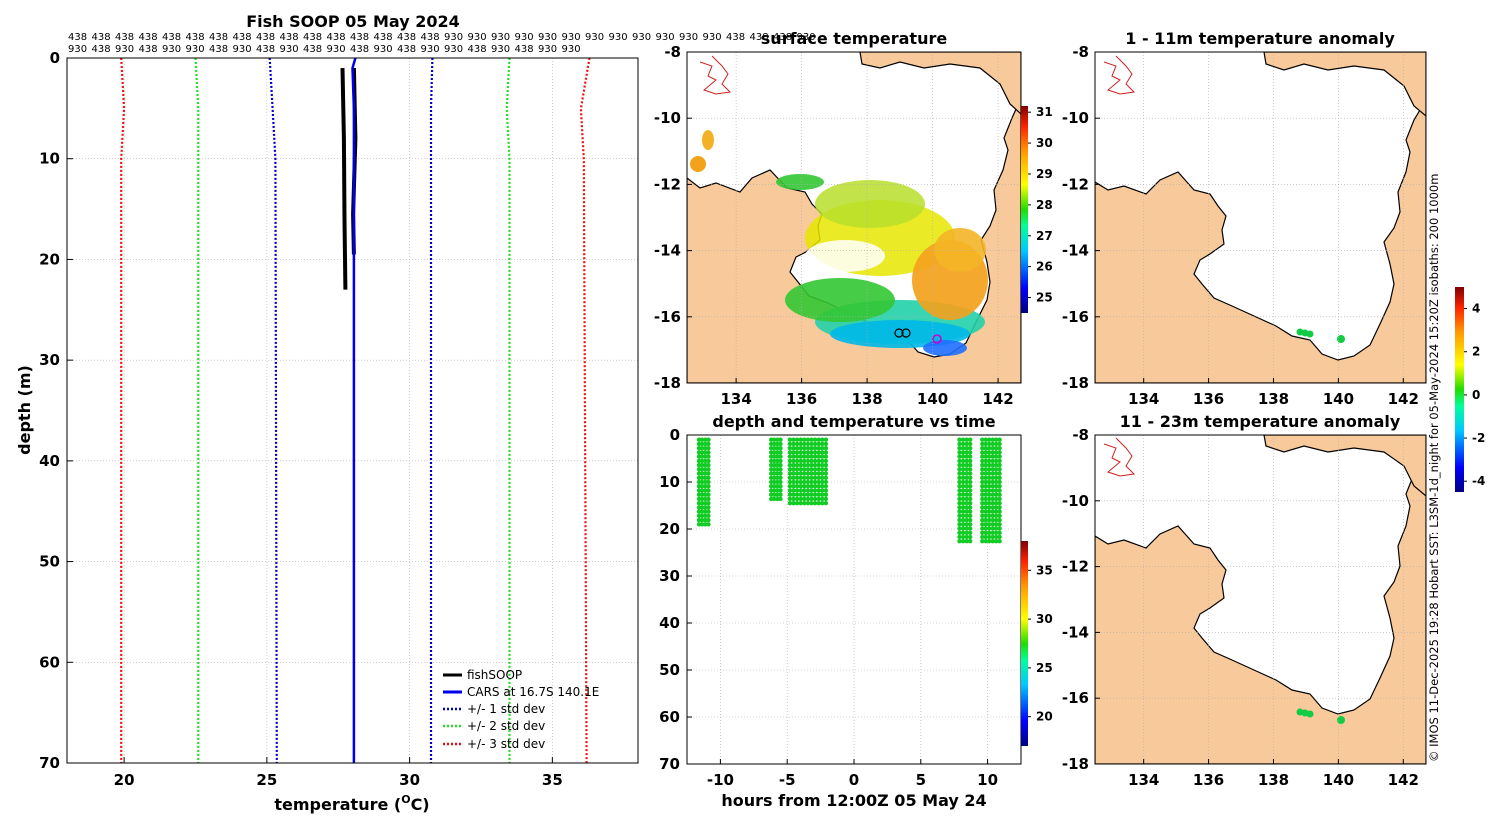 The width and height of the screenshot is (1500, 824). Describe the element at coordinates (669, 529) in the screenshot. I see `time-ytick-label: 20` at that location.